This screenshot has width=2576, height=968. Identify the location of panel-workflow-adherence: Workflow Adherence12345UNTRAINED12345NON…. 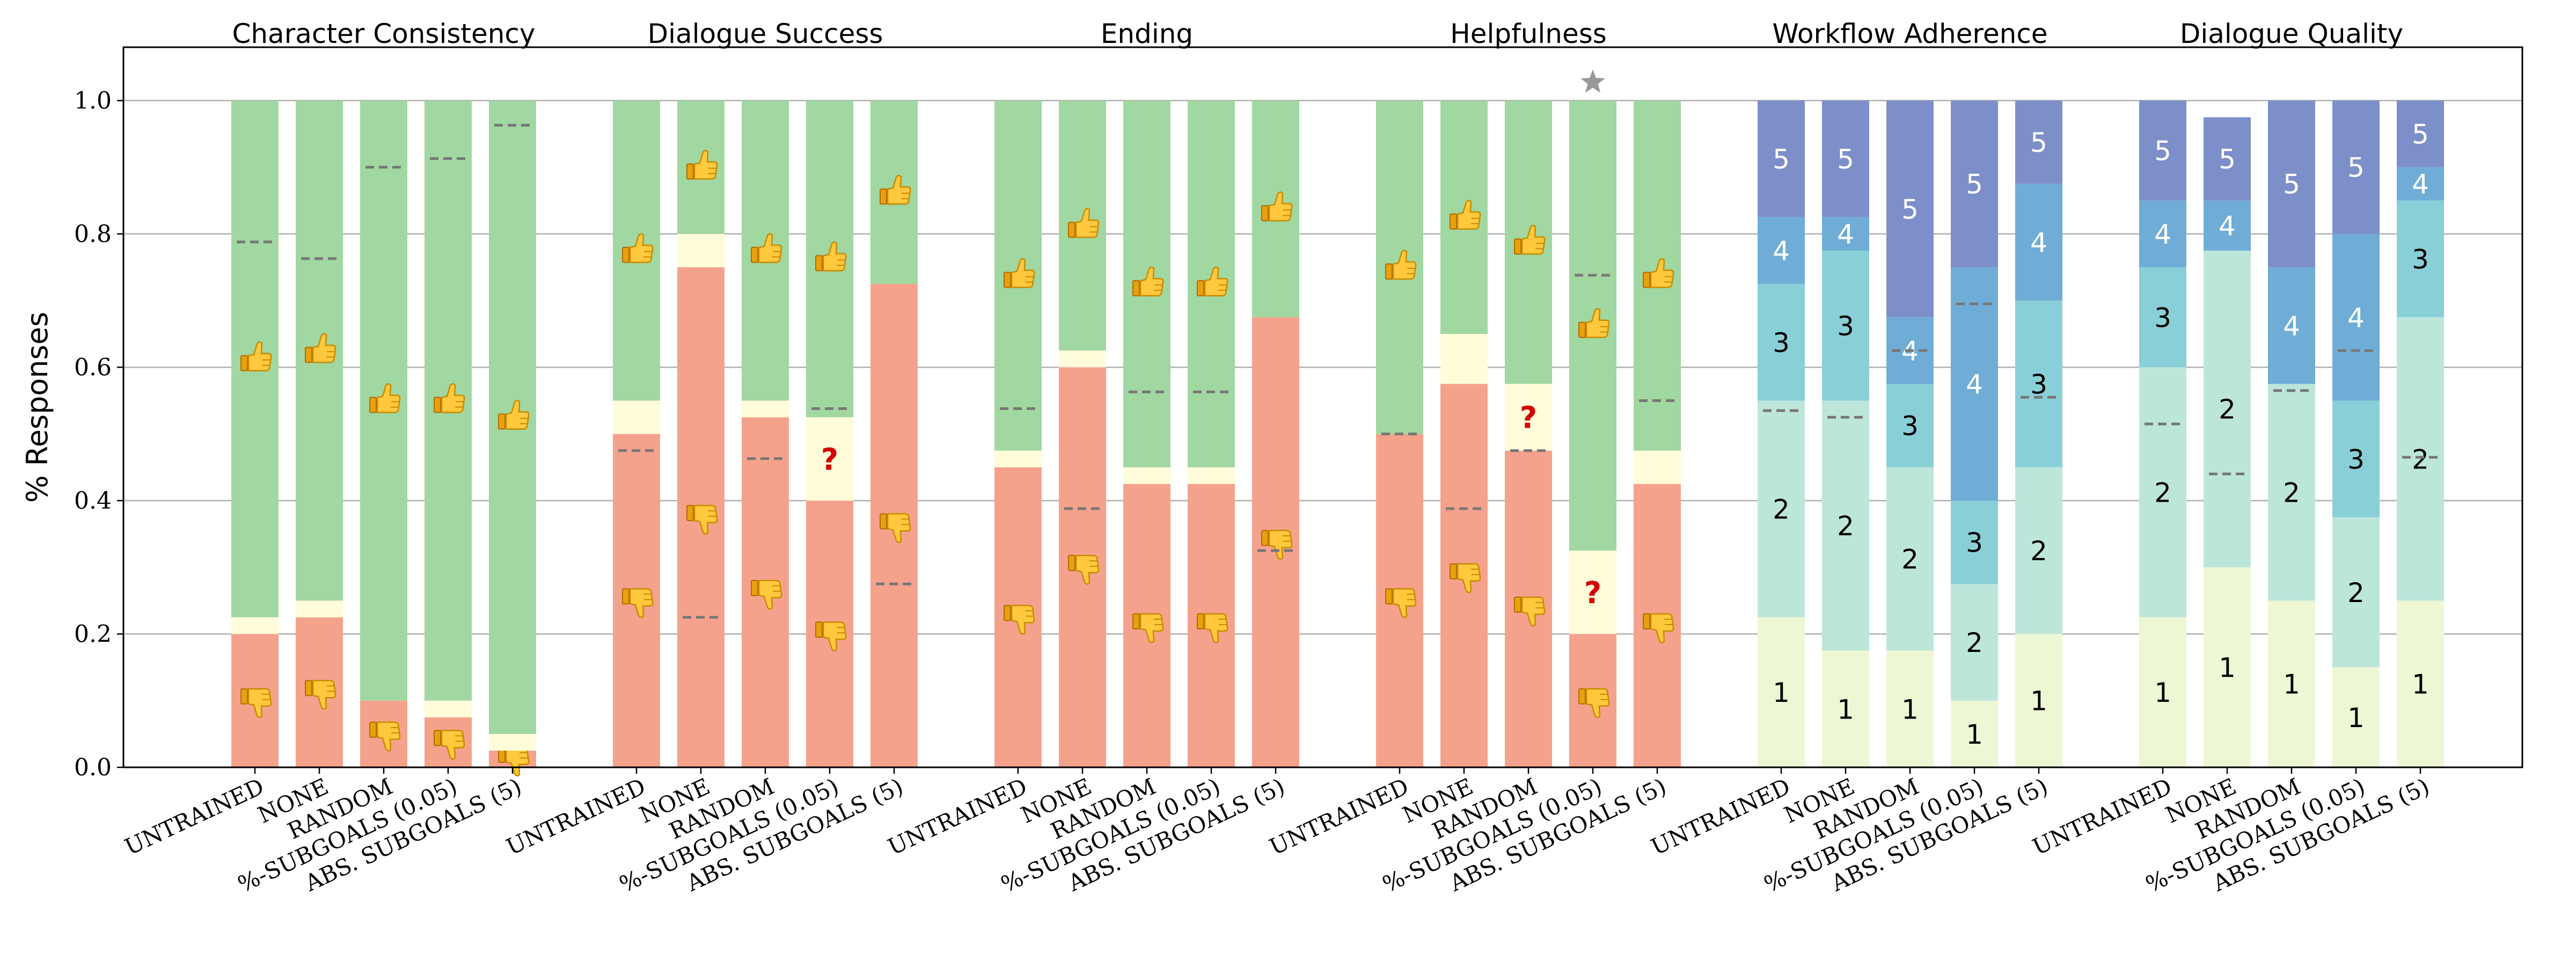
(1854, 458).